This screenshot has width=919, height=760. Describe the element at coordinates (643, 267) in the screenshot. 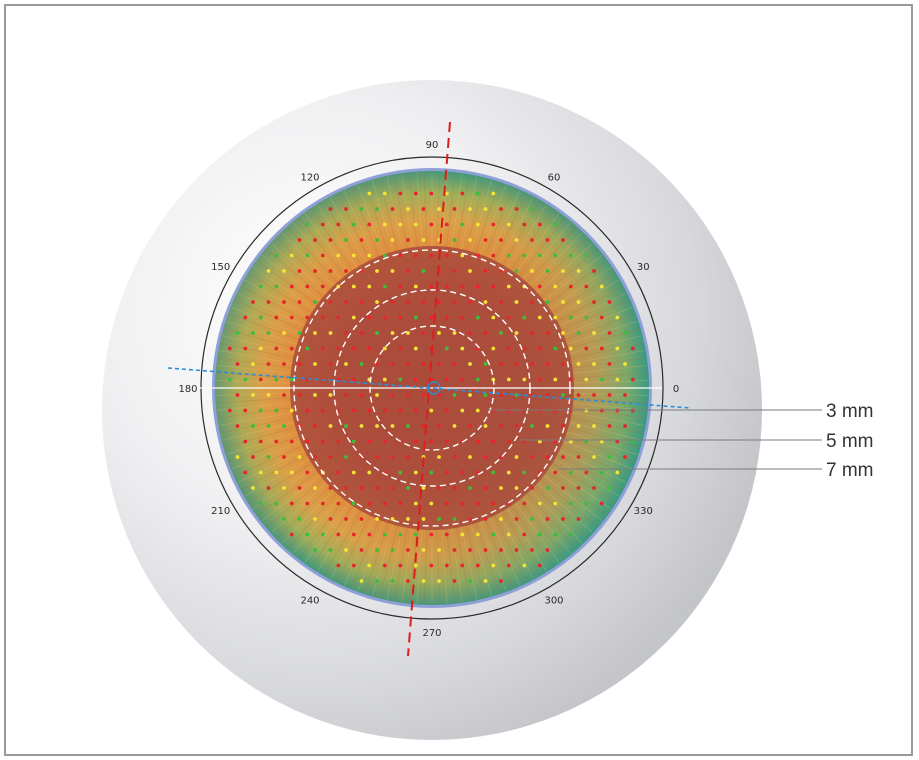

I see `degree-label-30: 30` at that location.